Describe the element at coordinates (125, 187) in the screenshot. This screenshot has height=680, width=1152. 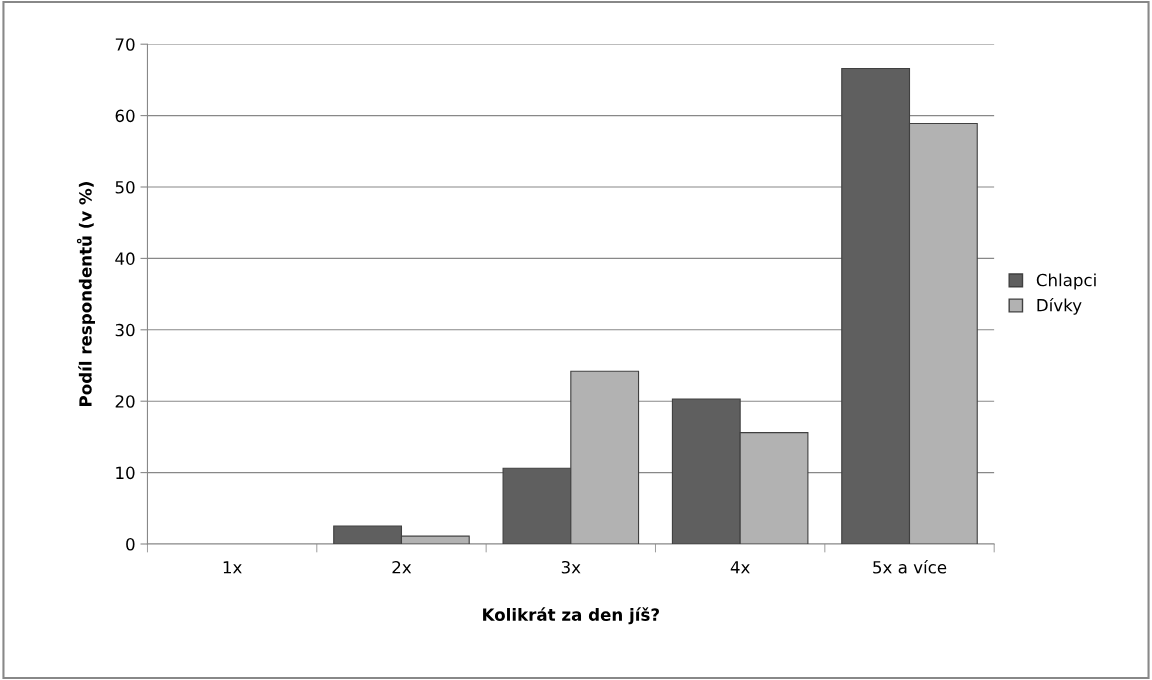
I see `y-tick-label: 50` at that location.